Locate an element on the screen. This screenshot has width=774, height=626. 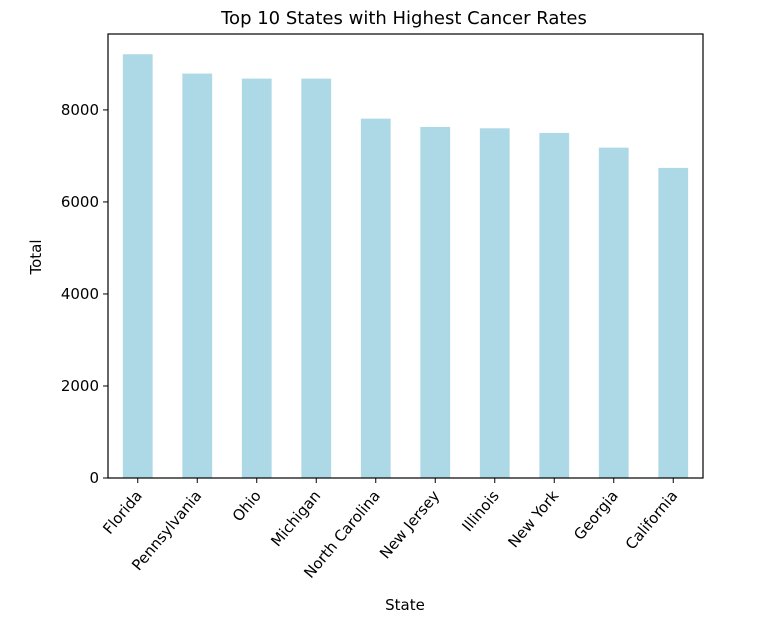
bar-pennsylvania is located at coordinates (197, 275).